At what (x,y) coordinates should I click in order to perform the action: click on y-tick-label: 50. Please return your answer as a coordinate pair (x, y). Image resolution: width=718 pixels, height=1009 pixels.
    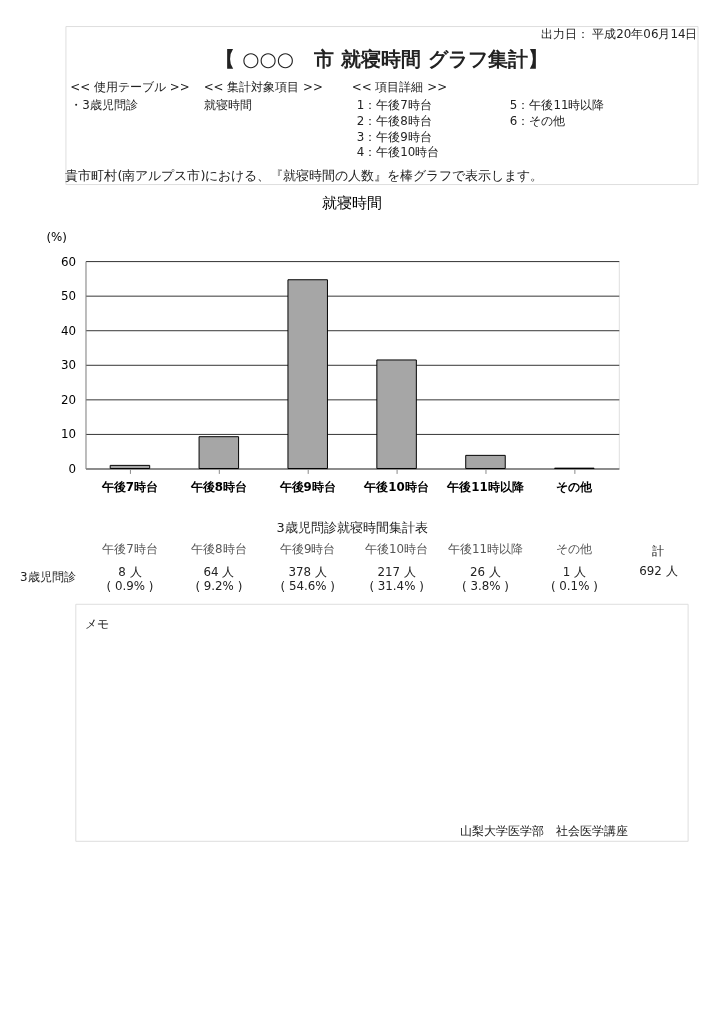
    Looking at the image, I should click on (69, 296).